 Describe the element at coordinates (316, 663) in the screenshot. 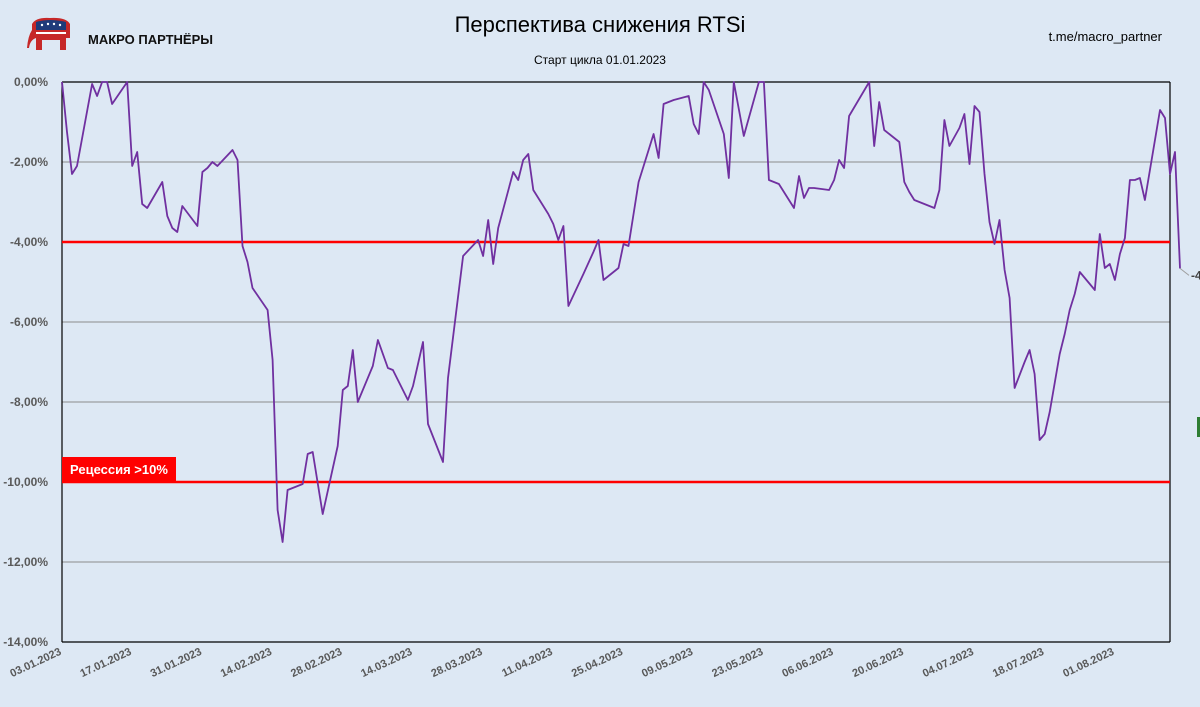

I see `x-tick-label: 28.02.2023` at that location.